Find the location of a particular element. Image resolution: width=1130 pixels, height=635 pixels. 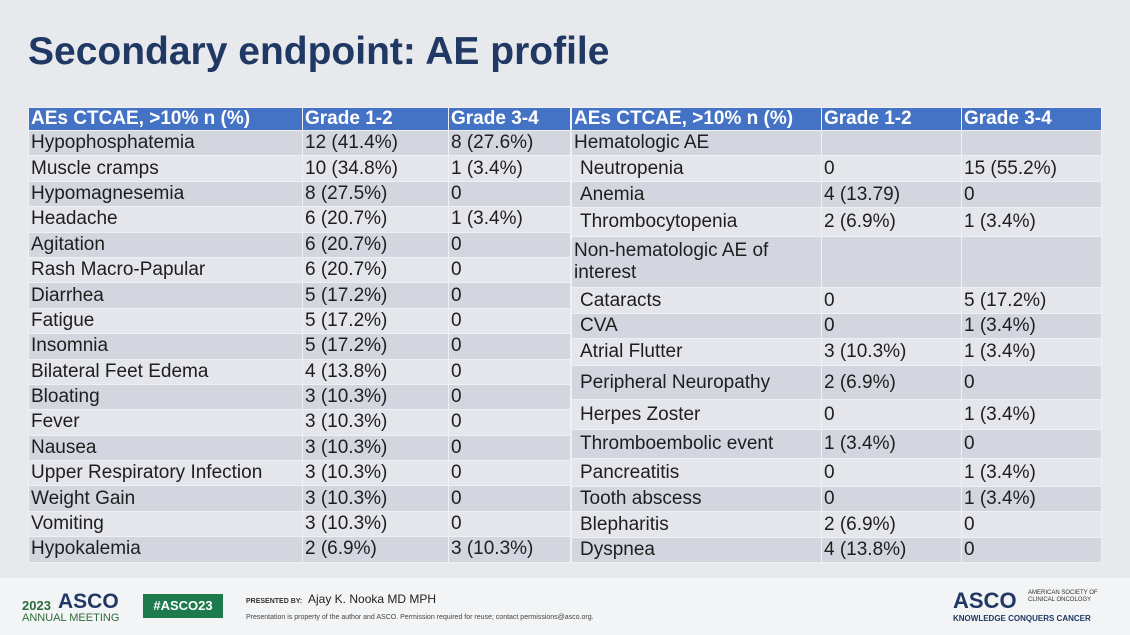

table-row: Rash Macro-Papular 6 (20.7%) 0 is located at coordinates (299, 270).